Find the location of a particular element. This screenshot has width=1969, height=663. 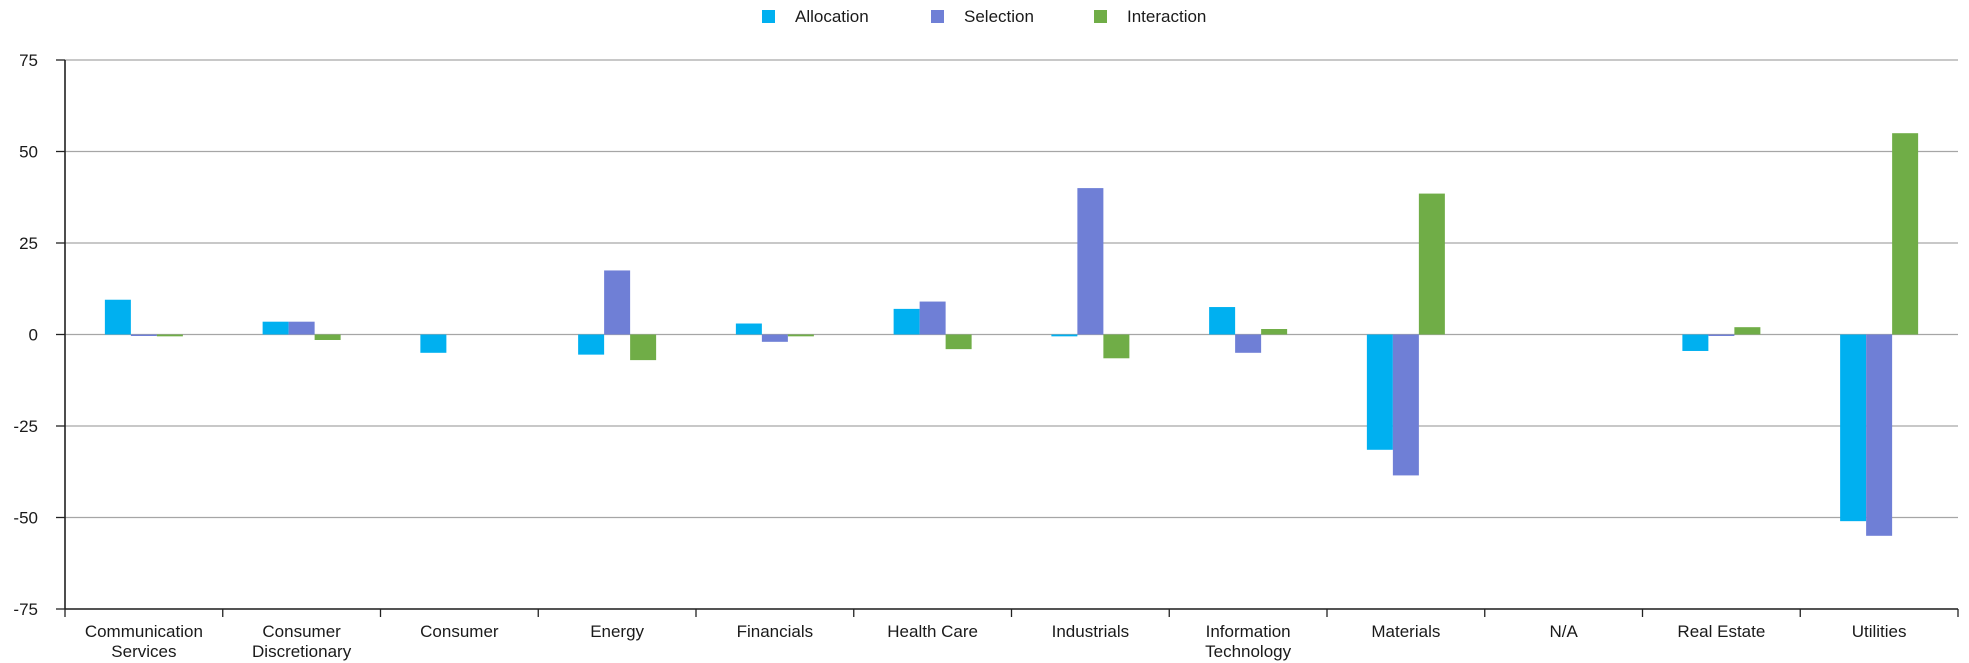

x-category-label: Real Estate is located at coordinates (1721, 631).